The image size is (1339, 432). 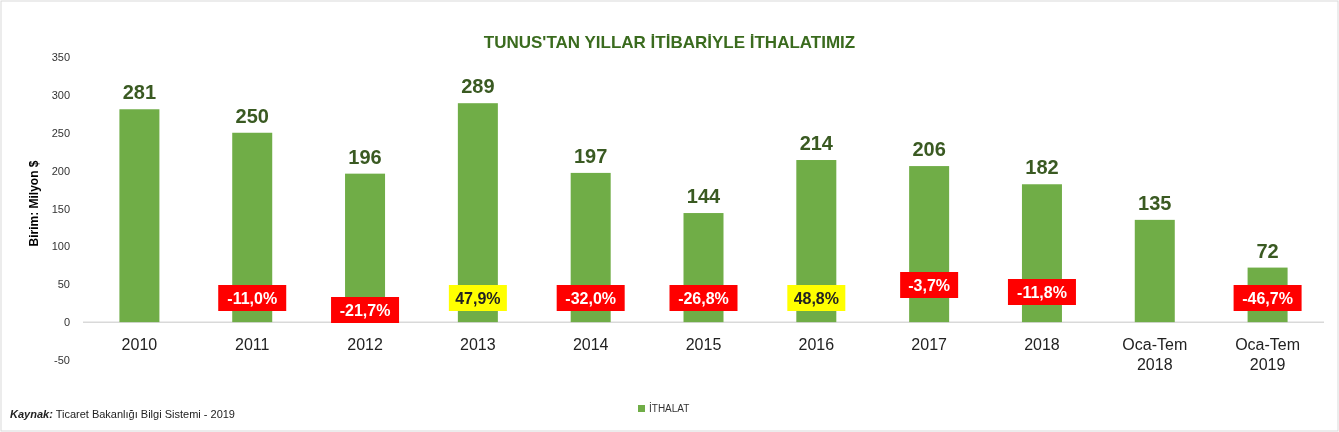 What do you see at coordinates (478, 345) in the screenshot?
I see `x-tick-label: 2013` at bounding box center [478, 345].